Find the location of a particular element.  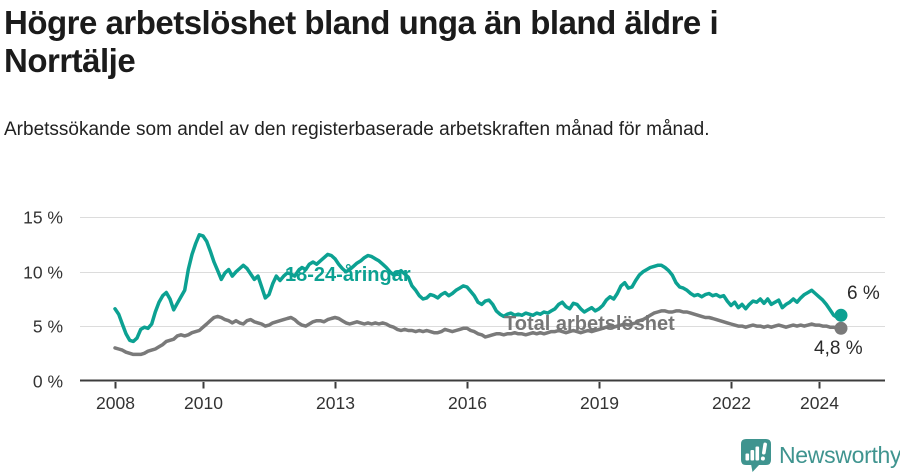

brand-name: Newsworthy is located at coordinates (839, 454).